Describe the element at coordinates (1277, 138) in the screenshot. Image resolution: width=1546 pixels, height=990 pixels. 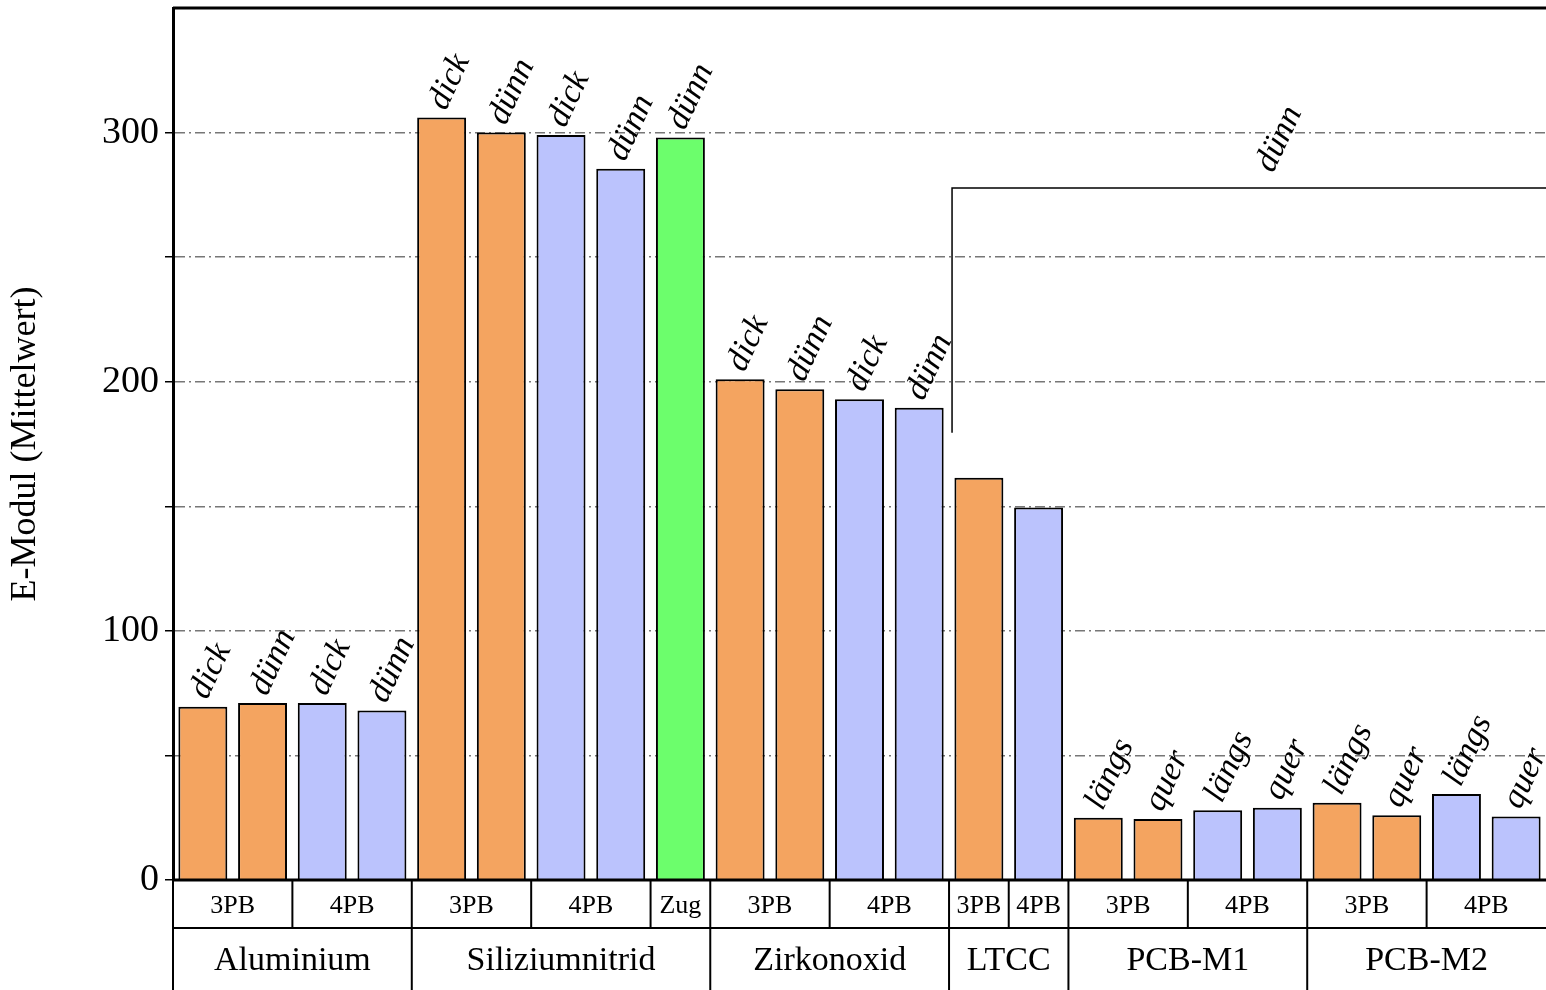
I see `annotation: dünn` at that location.